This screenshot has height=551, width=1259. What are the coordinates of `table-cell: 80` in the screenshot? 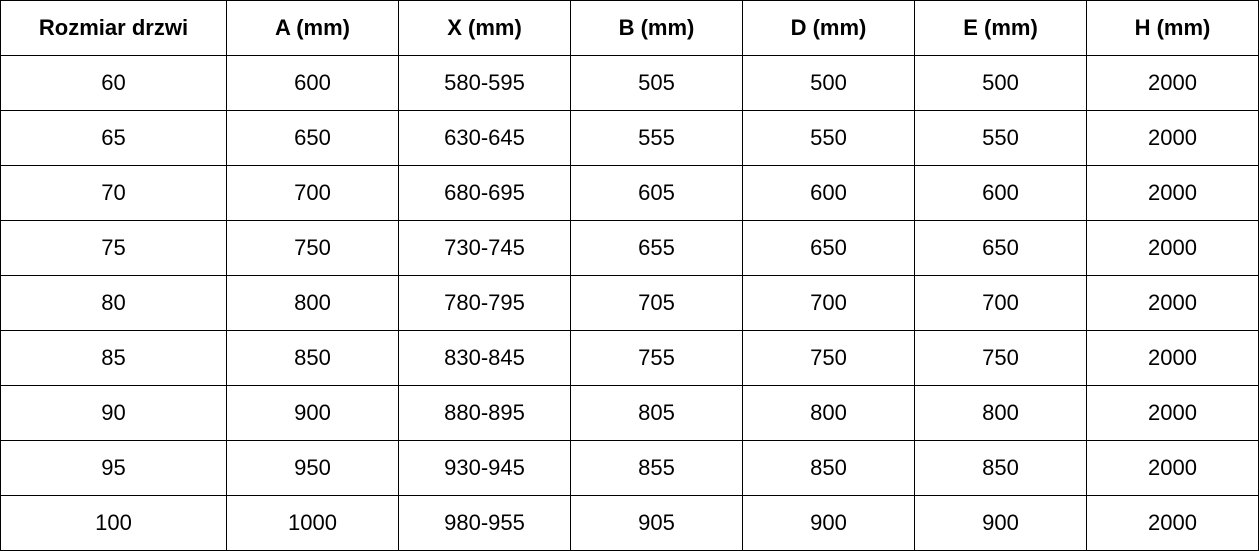 It's located at (113, 303).